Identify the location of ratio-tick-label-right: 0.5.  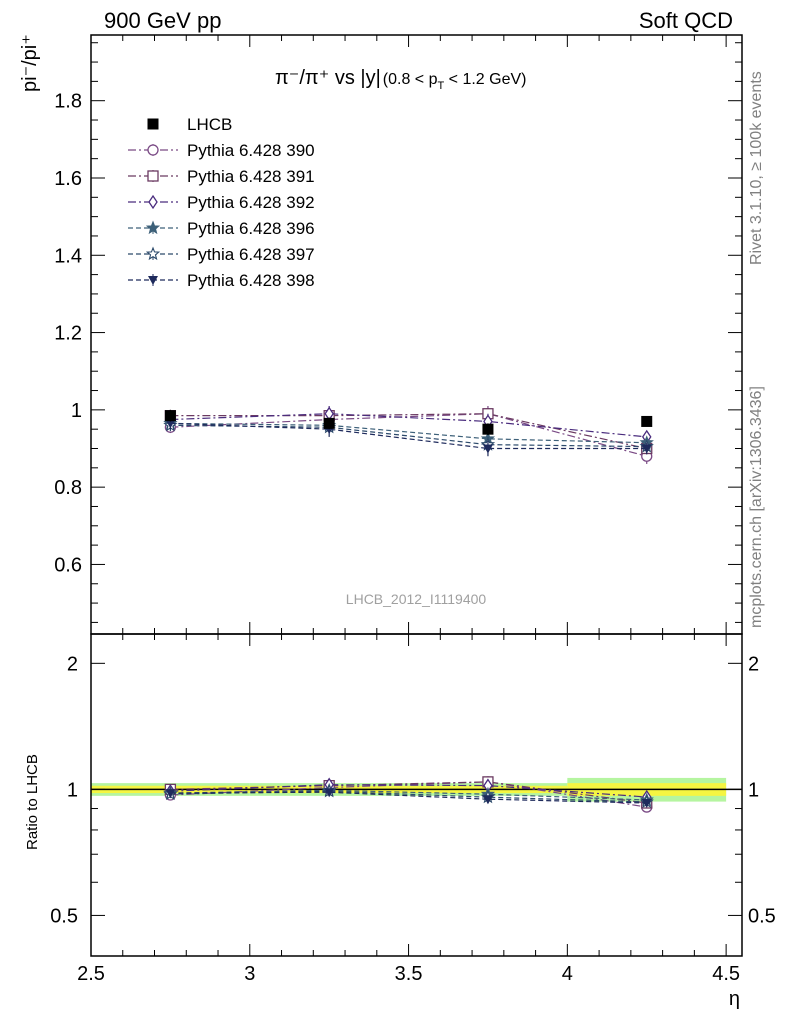
(762, 916).